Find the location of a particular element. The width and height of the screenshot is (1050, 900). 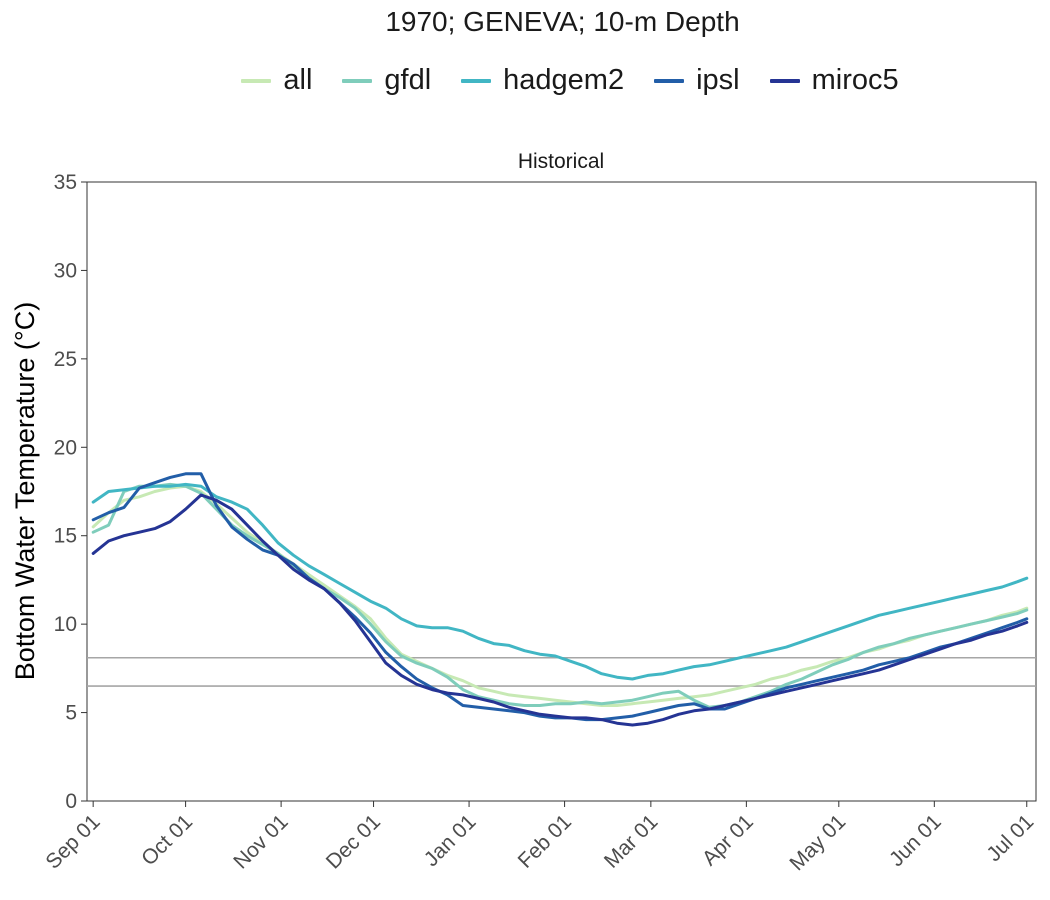

legend-item-ipsl: ipsl is located at coordinates (697, 80).